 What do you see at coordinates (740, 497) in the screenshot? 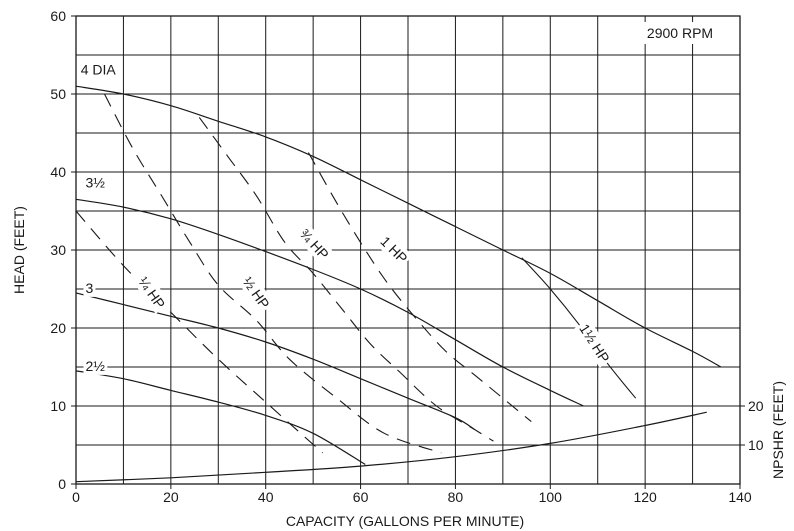
I see `x-tick-label: 140` at bounding box center [740, 497].